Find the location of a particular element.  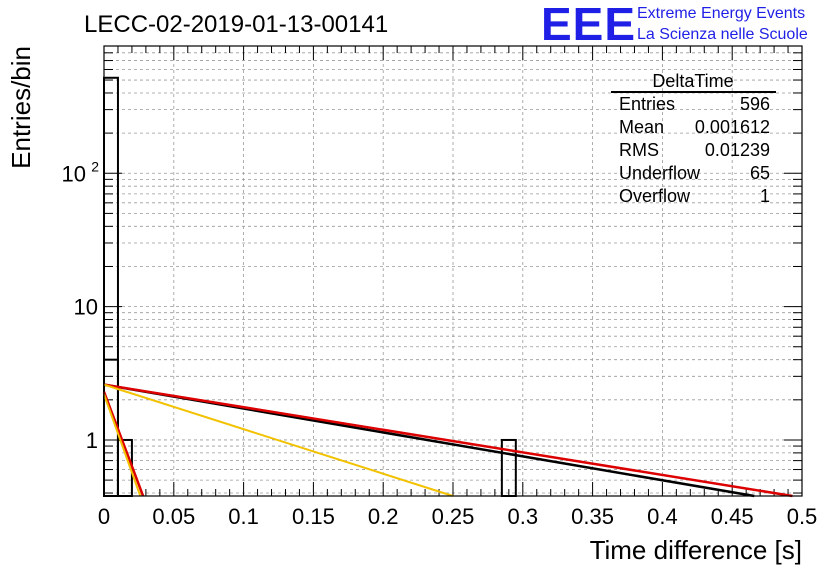

org-name-line1: Extreme Energy Events is located at coordinates (721, 13).